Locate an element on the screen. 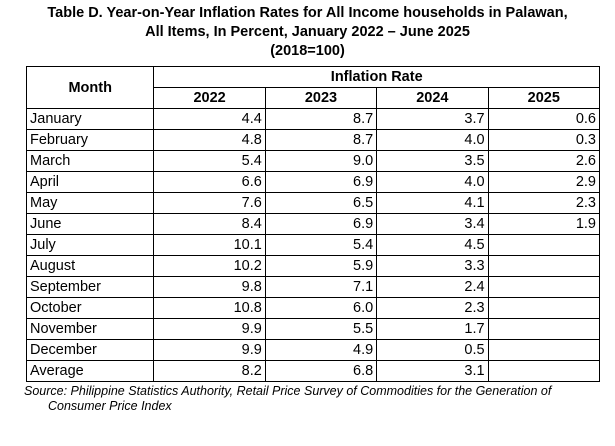  month-cell: February is located at coordinates (90, 140).